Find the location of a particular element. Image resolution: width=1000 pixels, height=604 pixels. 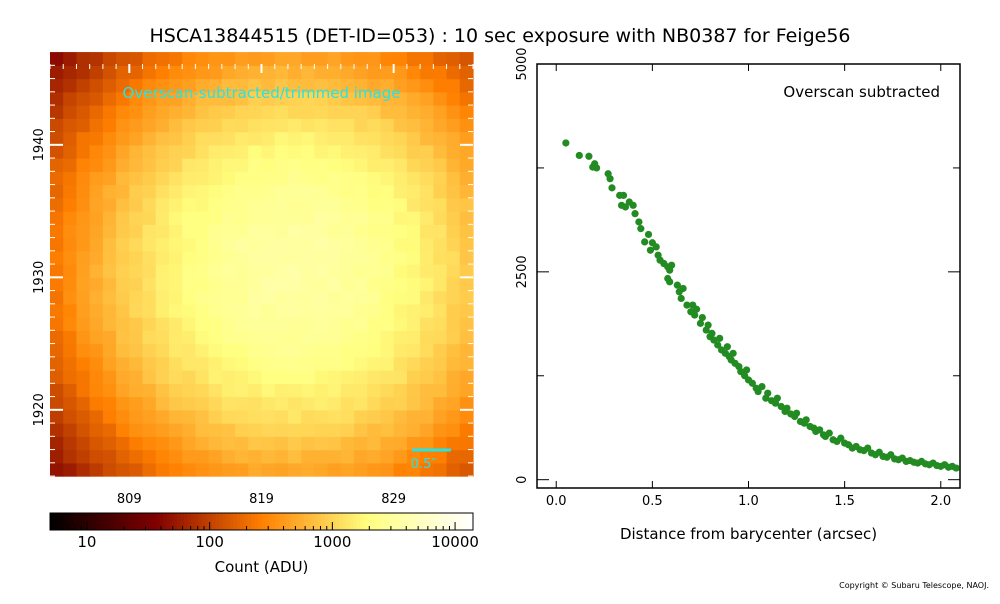

x-tick-label: 809 is located at coordinates (129, 499).